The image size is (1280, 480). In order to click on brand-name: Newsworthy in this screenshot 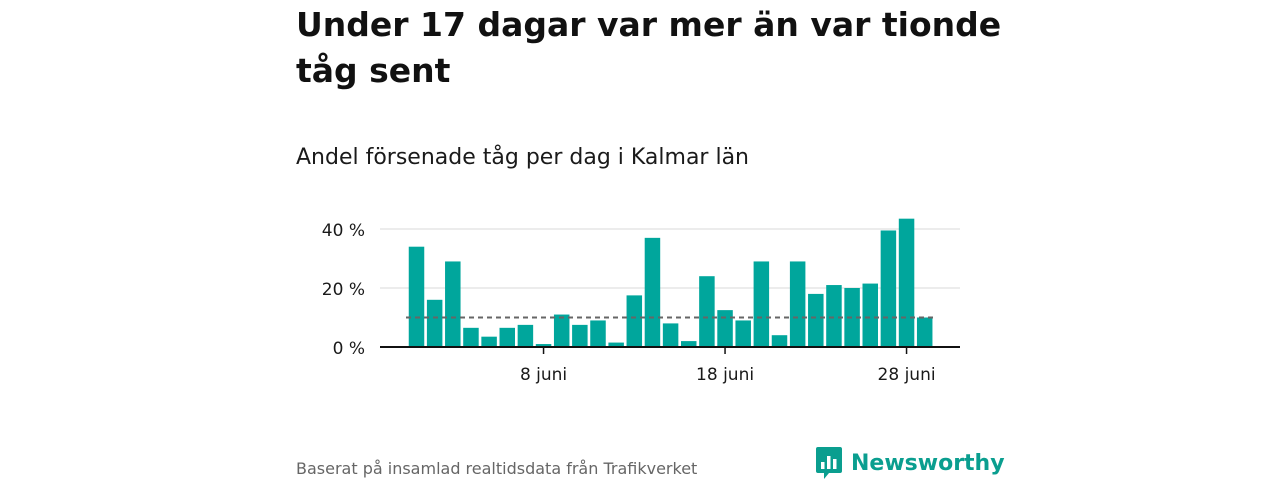, I will do `click(928, 463)`.